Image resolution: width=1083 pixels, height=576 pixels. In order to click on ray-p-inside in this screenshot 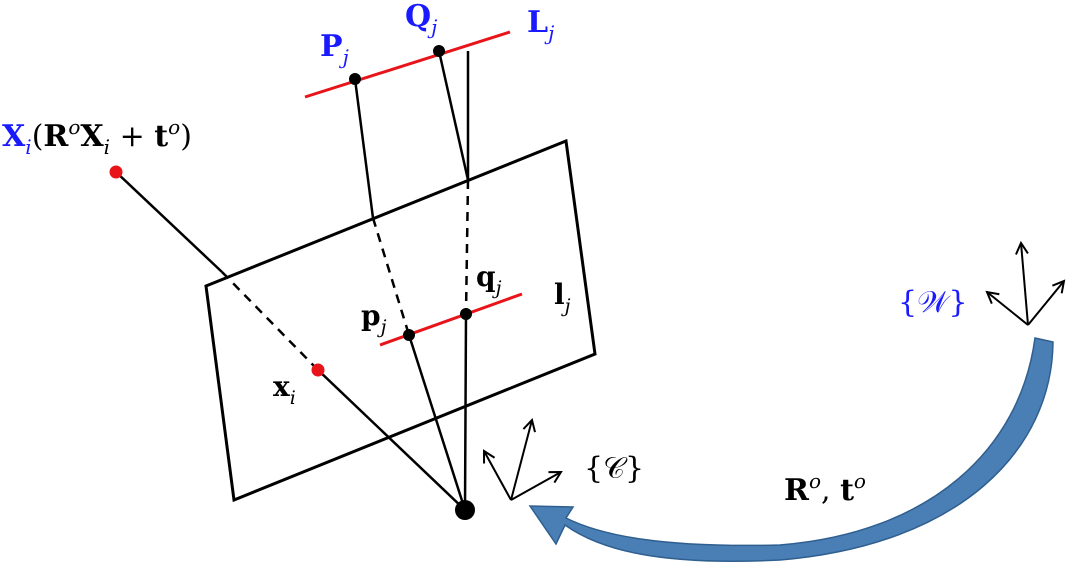, I will do `click(437, 422)`.